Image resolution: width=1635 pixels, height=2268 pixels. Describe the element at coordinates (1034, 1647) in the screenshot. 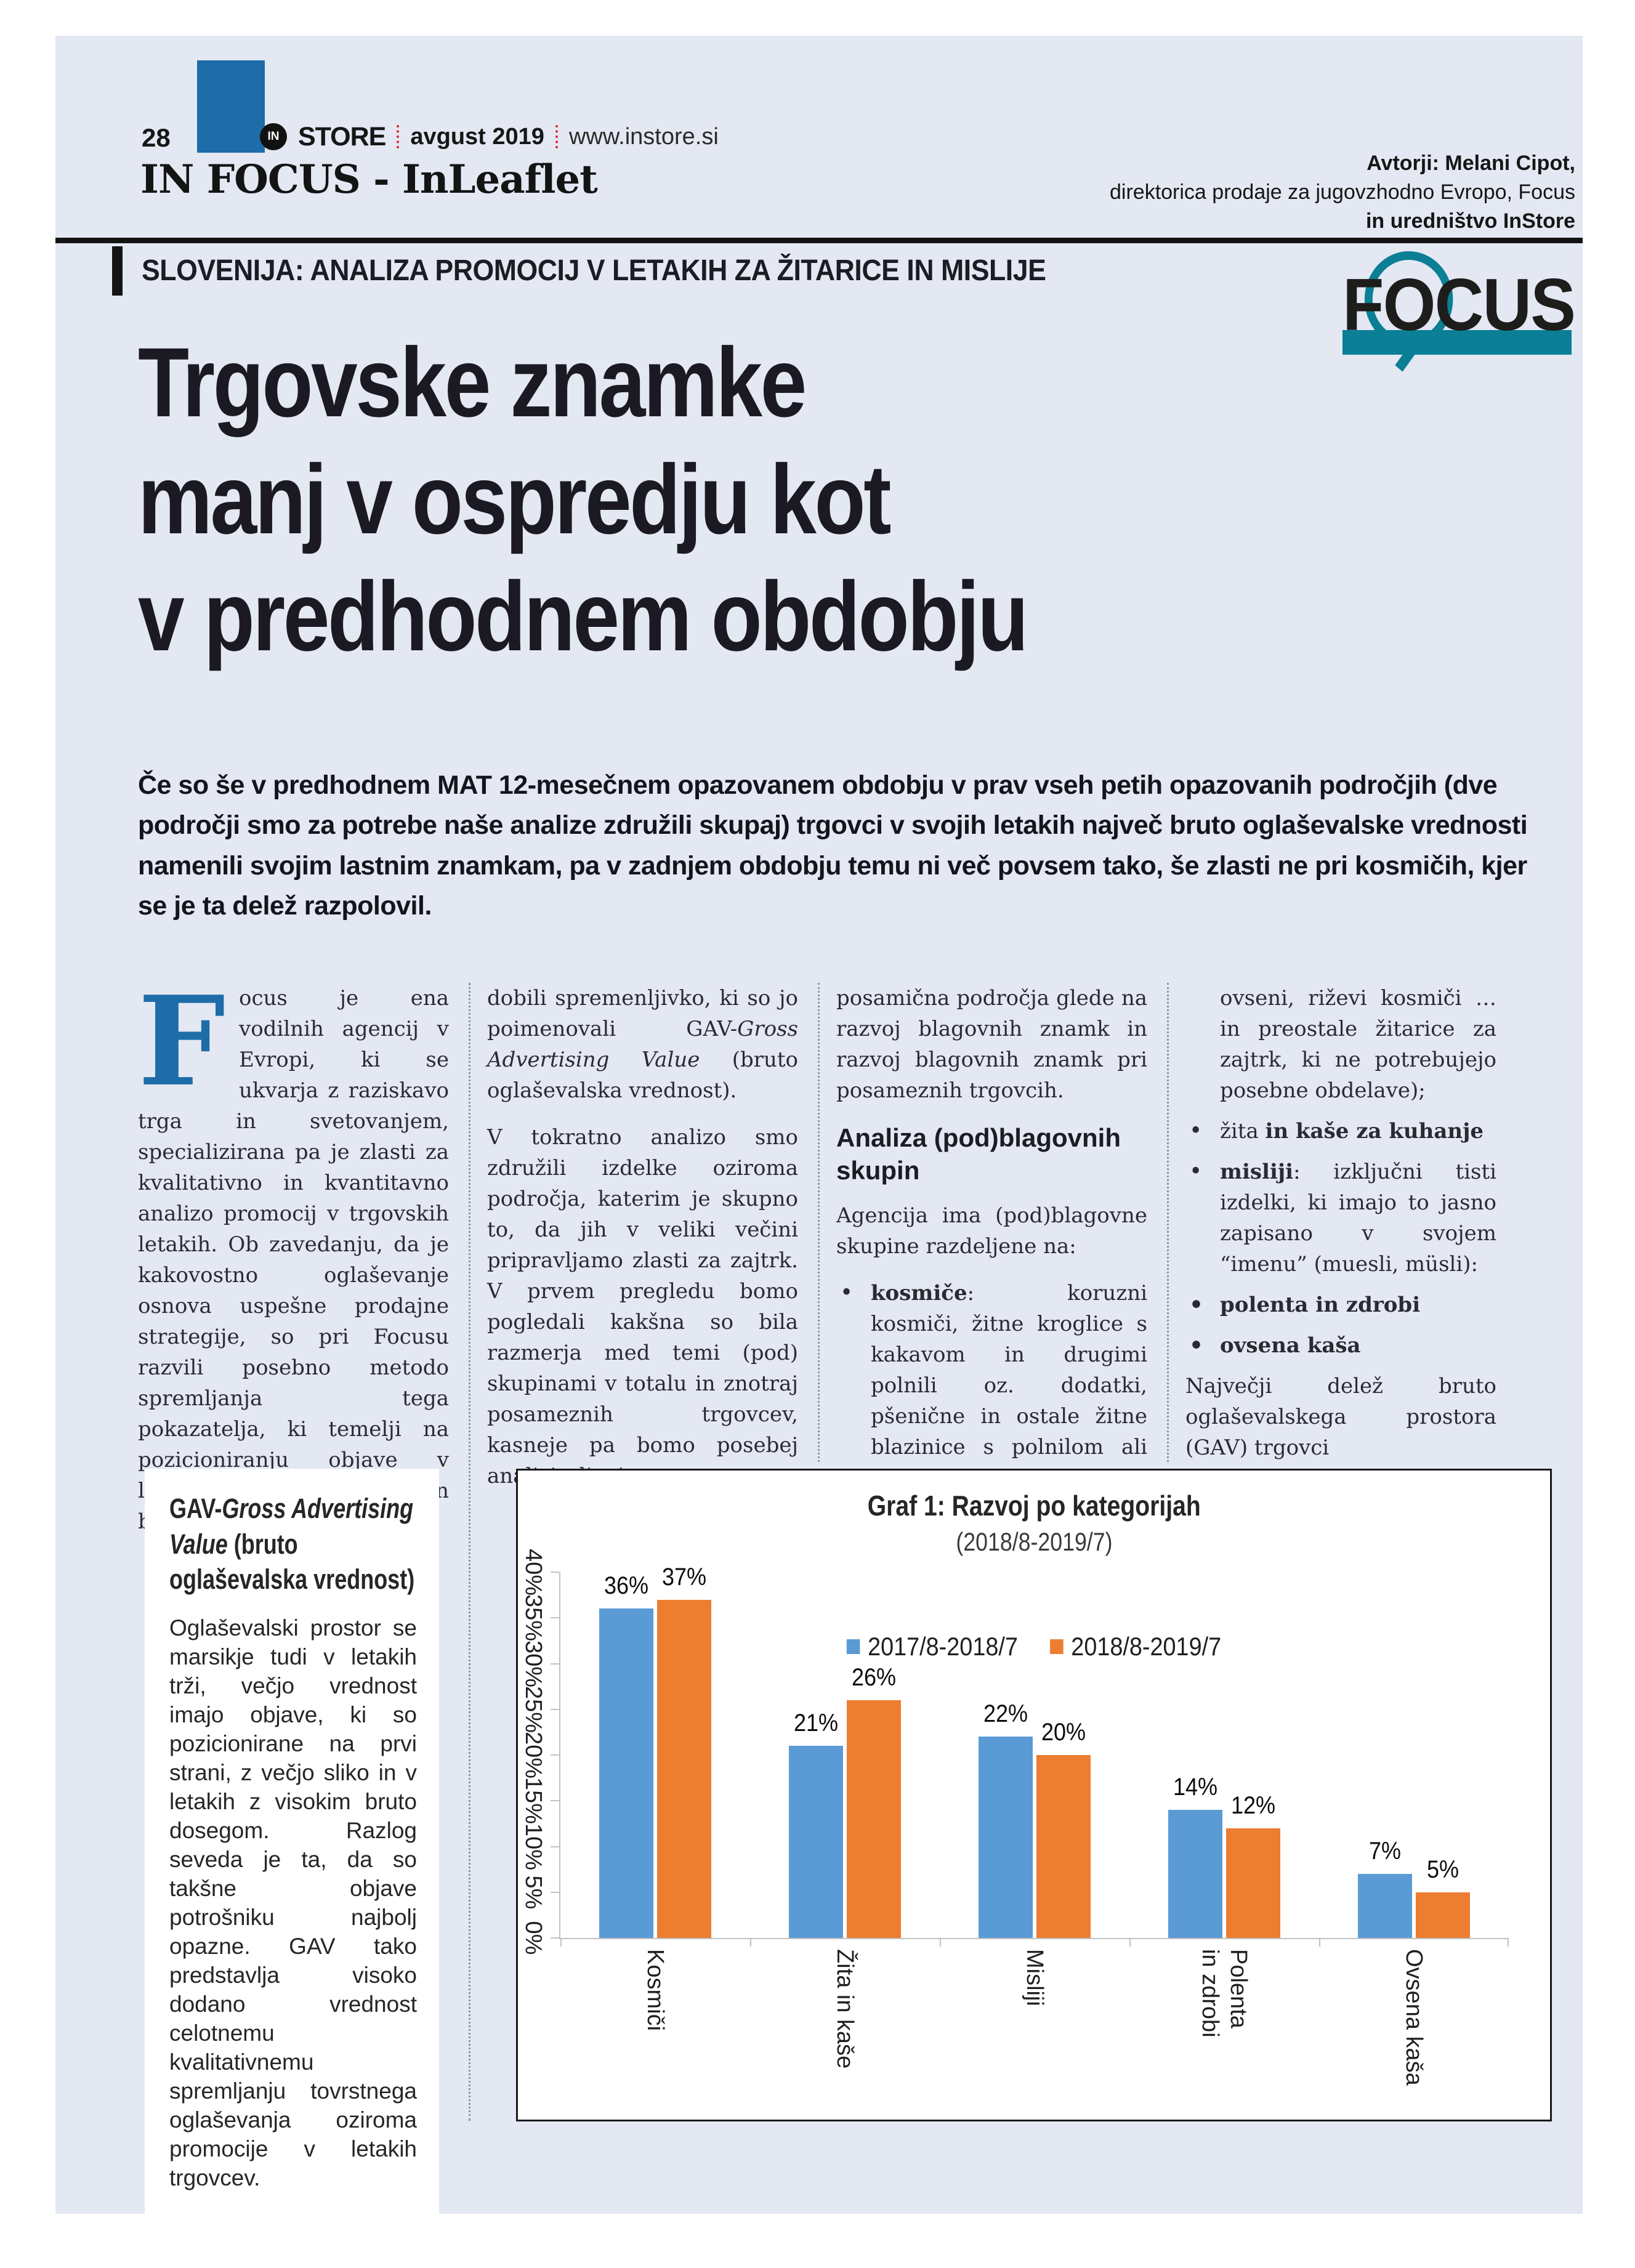

I see `chart-legend: 2017/8-2018/7 2018/8-2019/7` at that location.